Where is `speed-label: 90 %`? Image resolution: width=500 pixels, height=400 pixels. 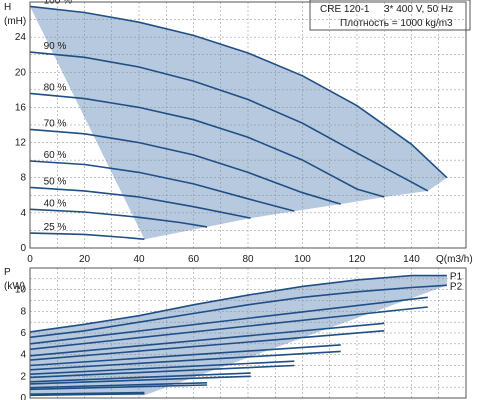
speed-label: 90 % is located at coordinates (55, 46).